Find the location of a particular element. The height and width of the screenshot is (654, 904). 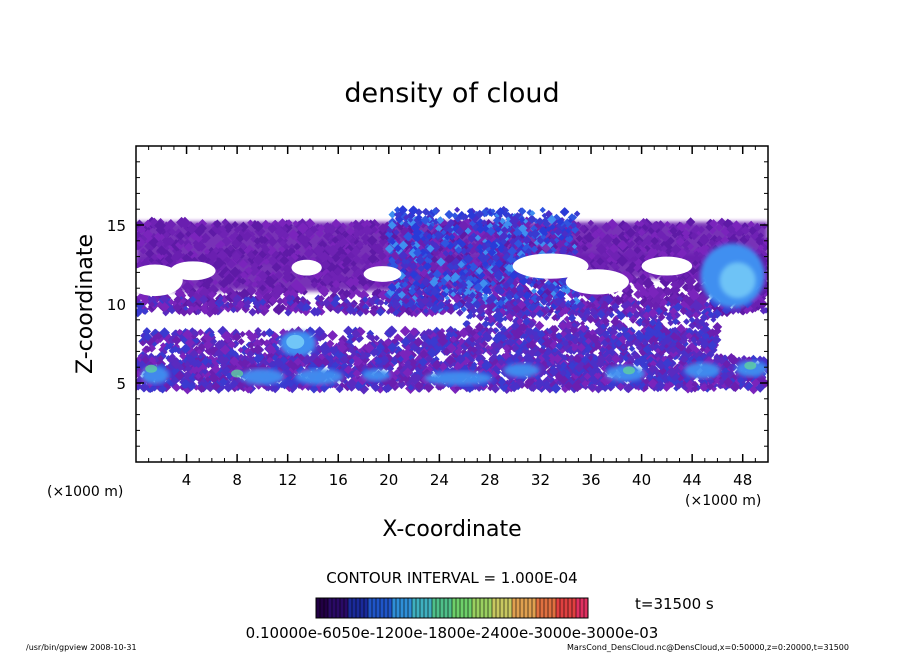

bright-patch is located at coordinates (732, 275).